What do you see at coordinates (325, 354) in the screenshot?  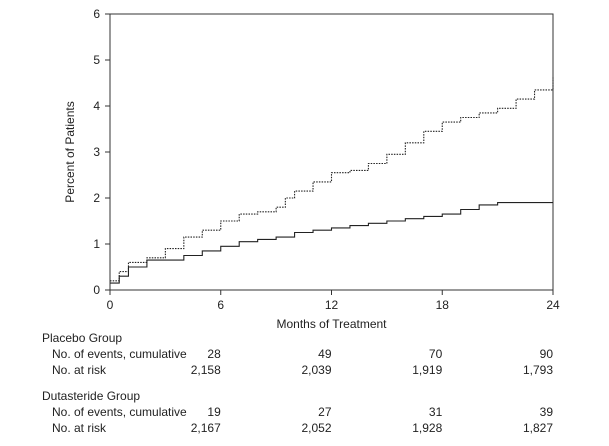 I see `table-cell: 49` at bounding box center [325, 354].